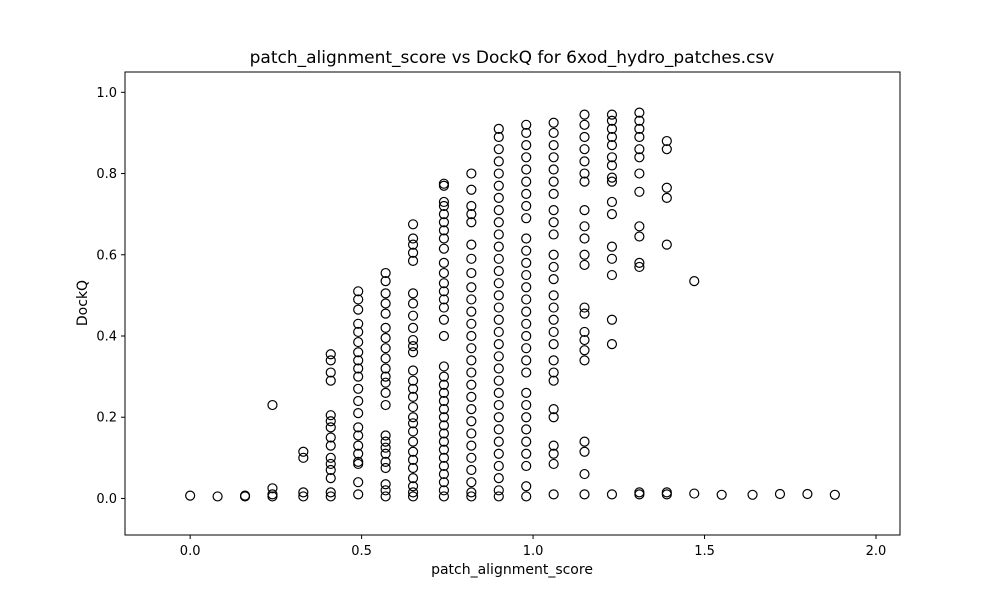 This screenshot has width=1000, height=600. Describe the element at coordinates (106, 336) in the screenshot. I see `y-tick-label: 0.4` at that location.